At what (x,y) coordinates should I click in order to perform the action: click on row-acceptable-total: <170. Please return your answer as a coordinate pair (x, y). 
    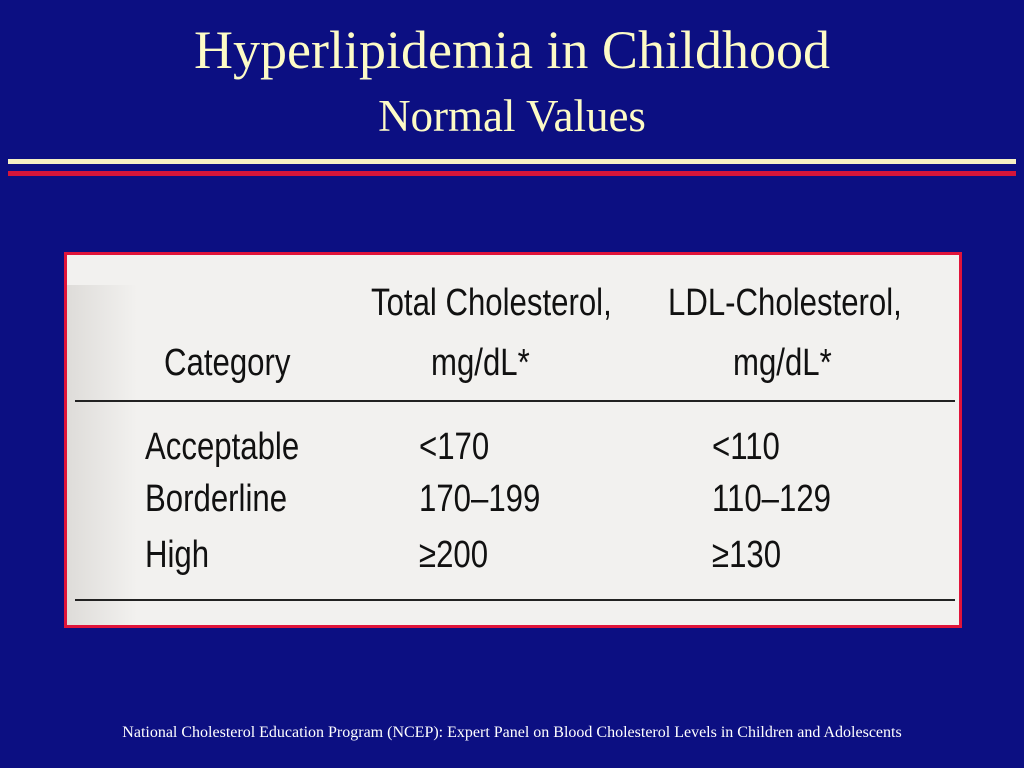
    Looking at the image, I should click on (454, 447).